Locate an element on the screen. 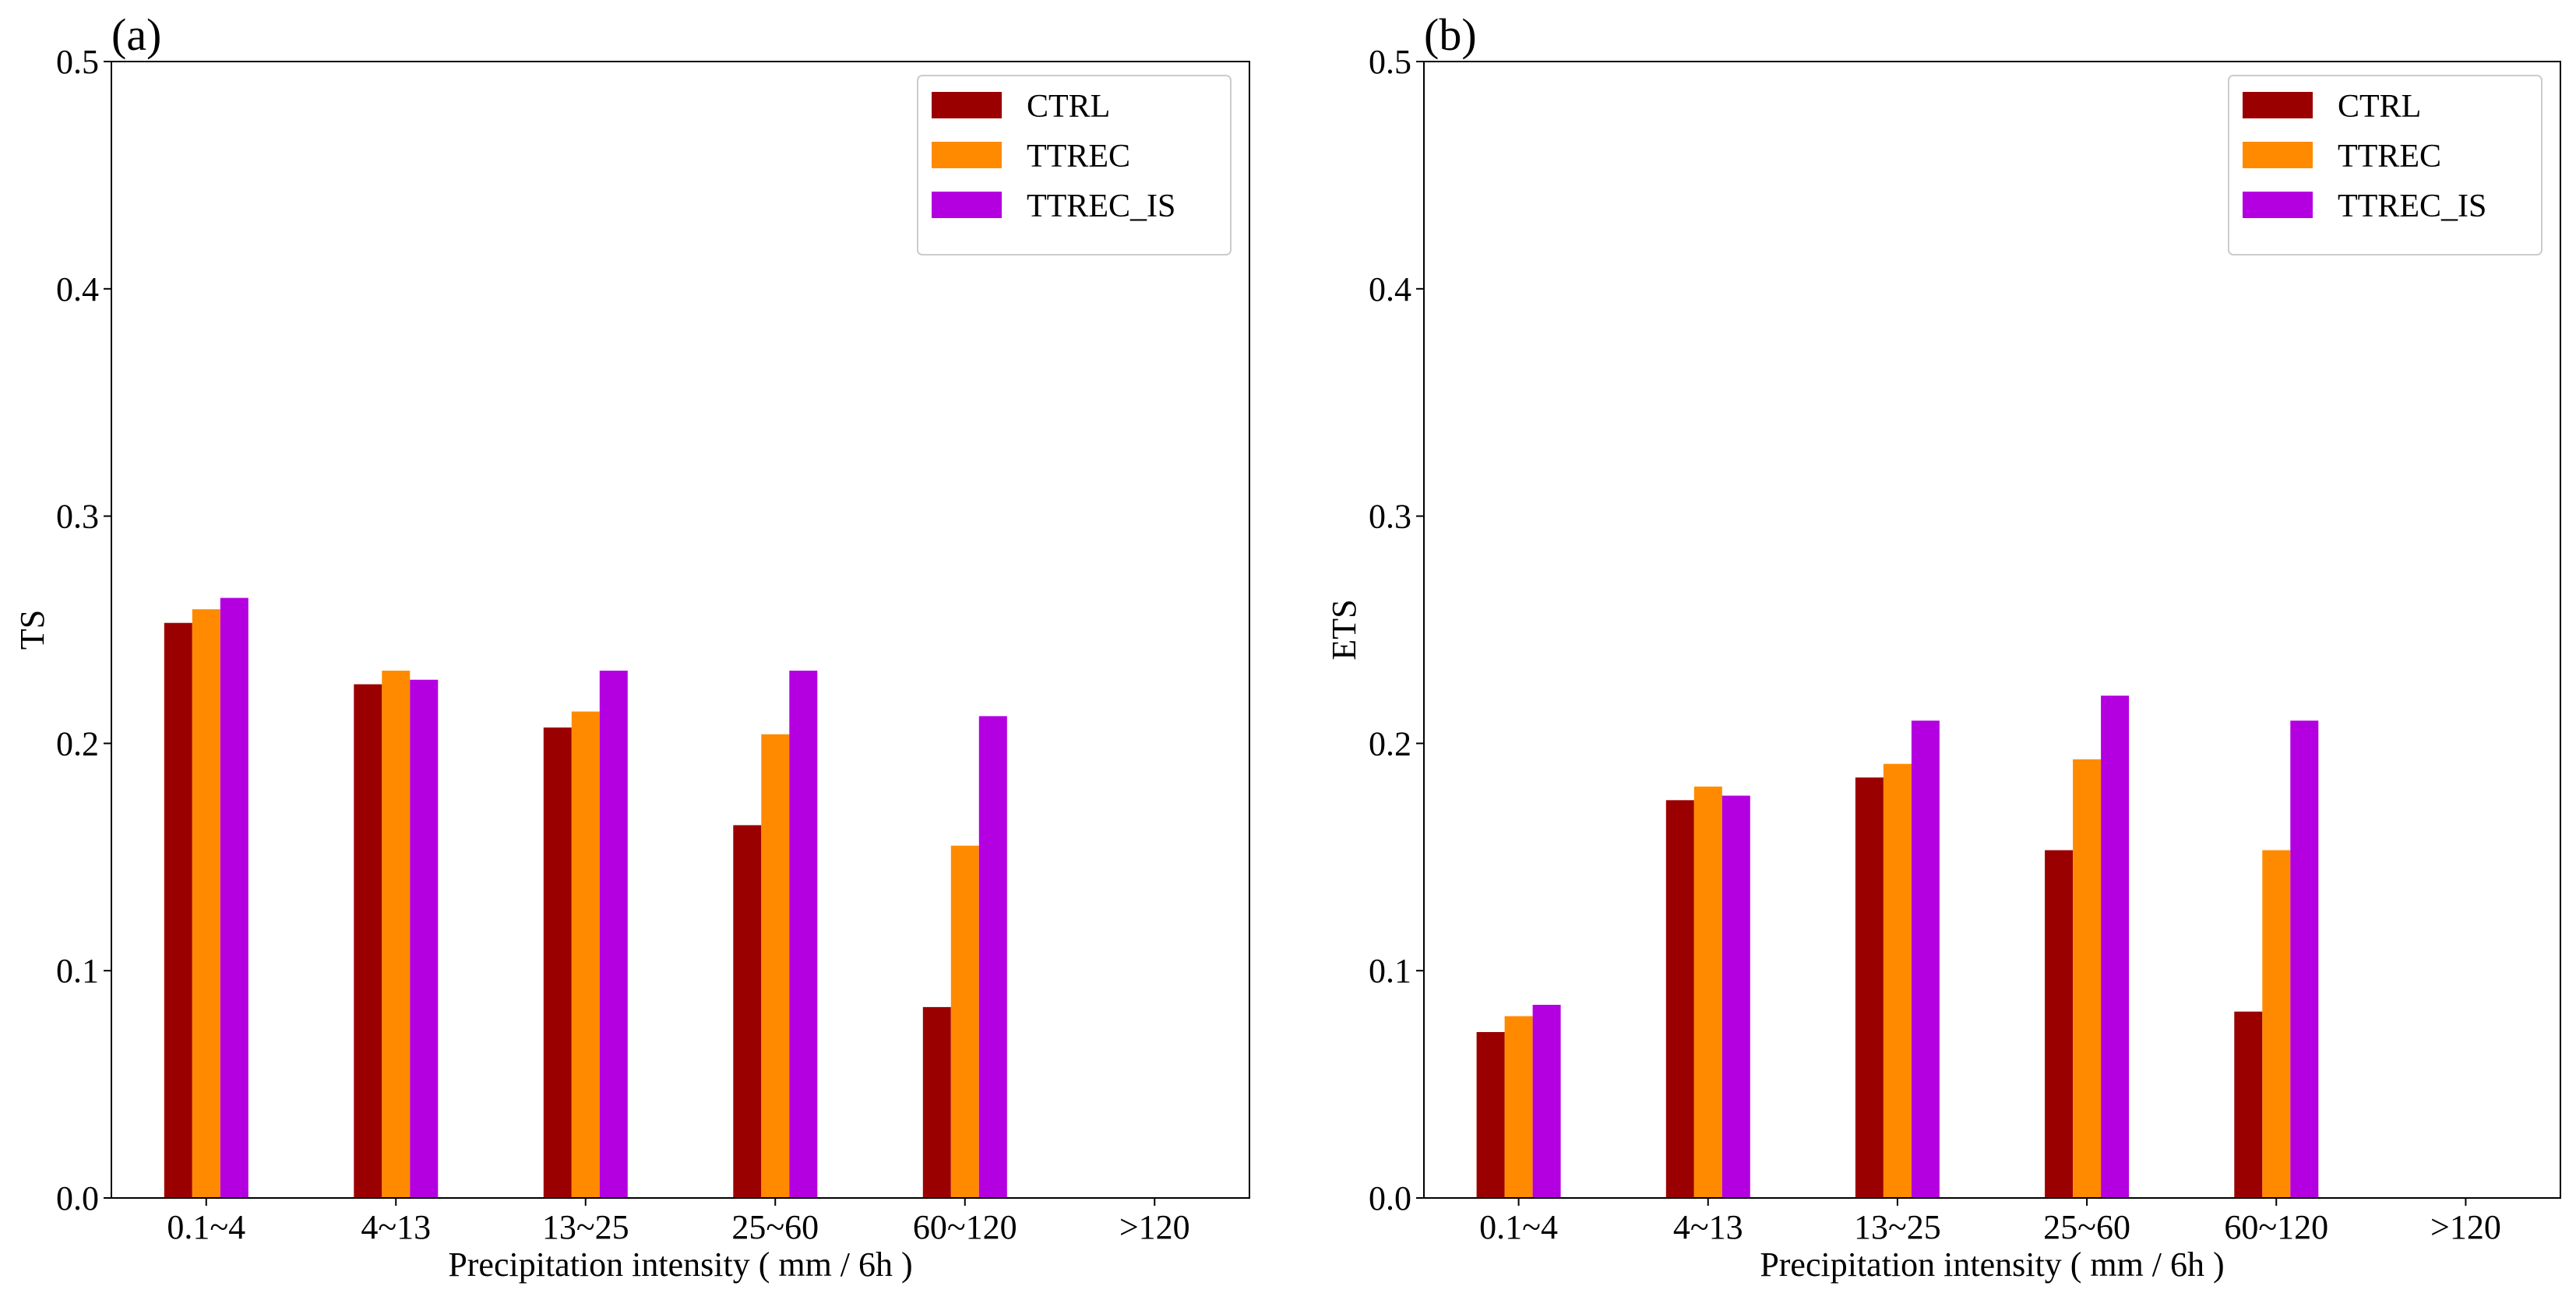 This screenshot has width=2576, height=1293. panel-label: (a) is located at coordinates (136, 34).